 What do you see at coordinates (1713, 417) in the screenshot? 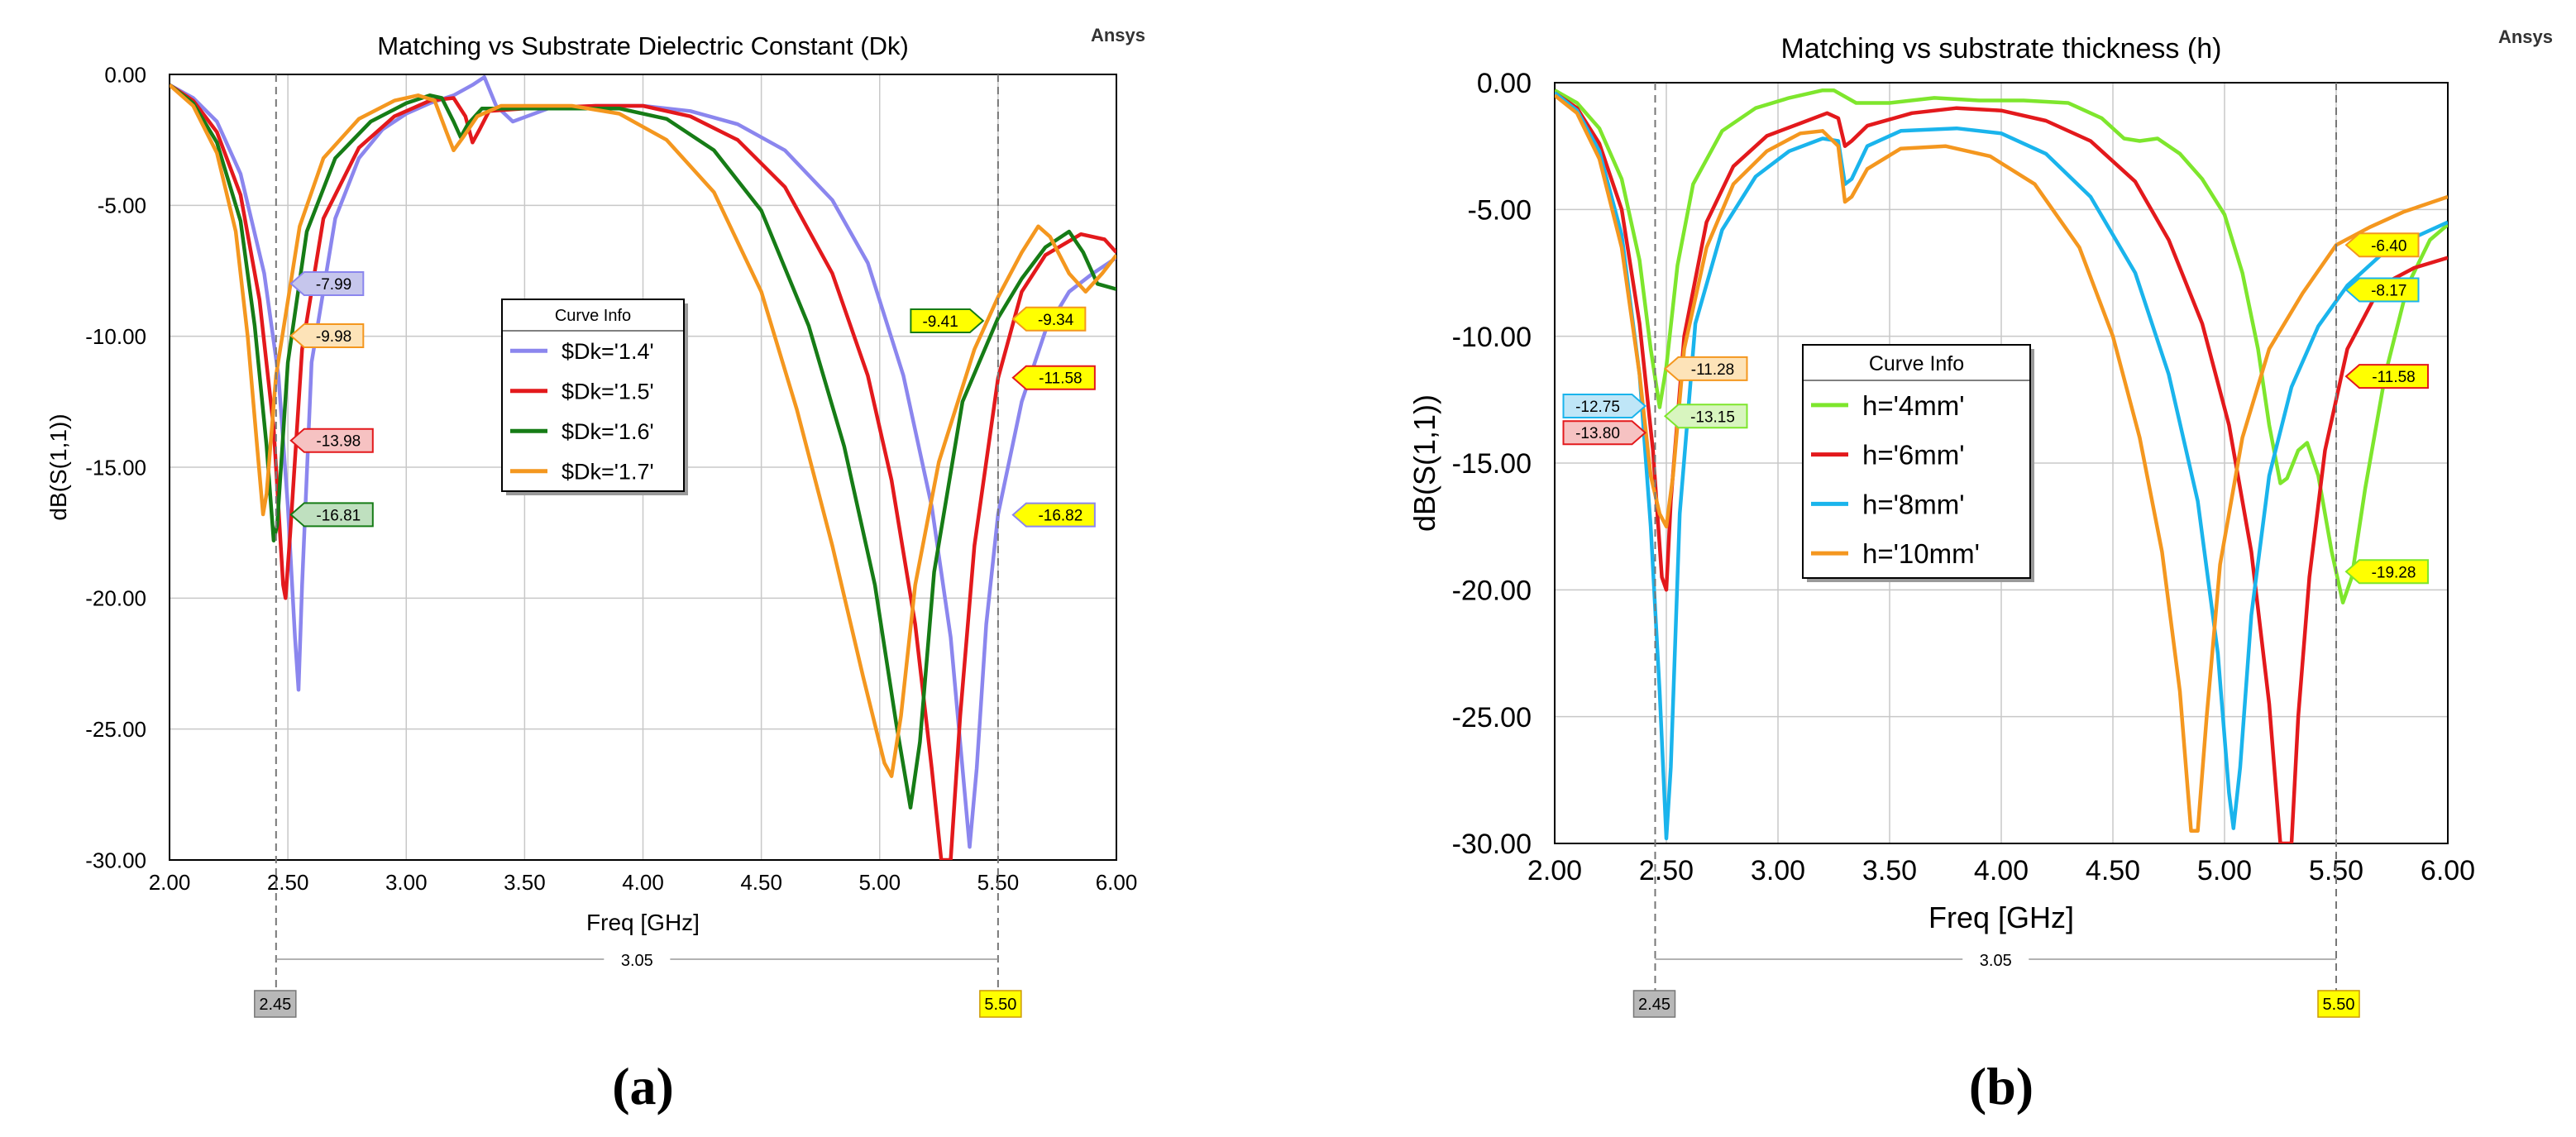
I see `annotation-label: -13.15` at bounding box center [1713, 417].